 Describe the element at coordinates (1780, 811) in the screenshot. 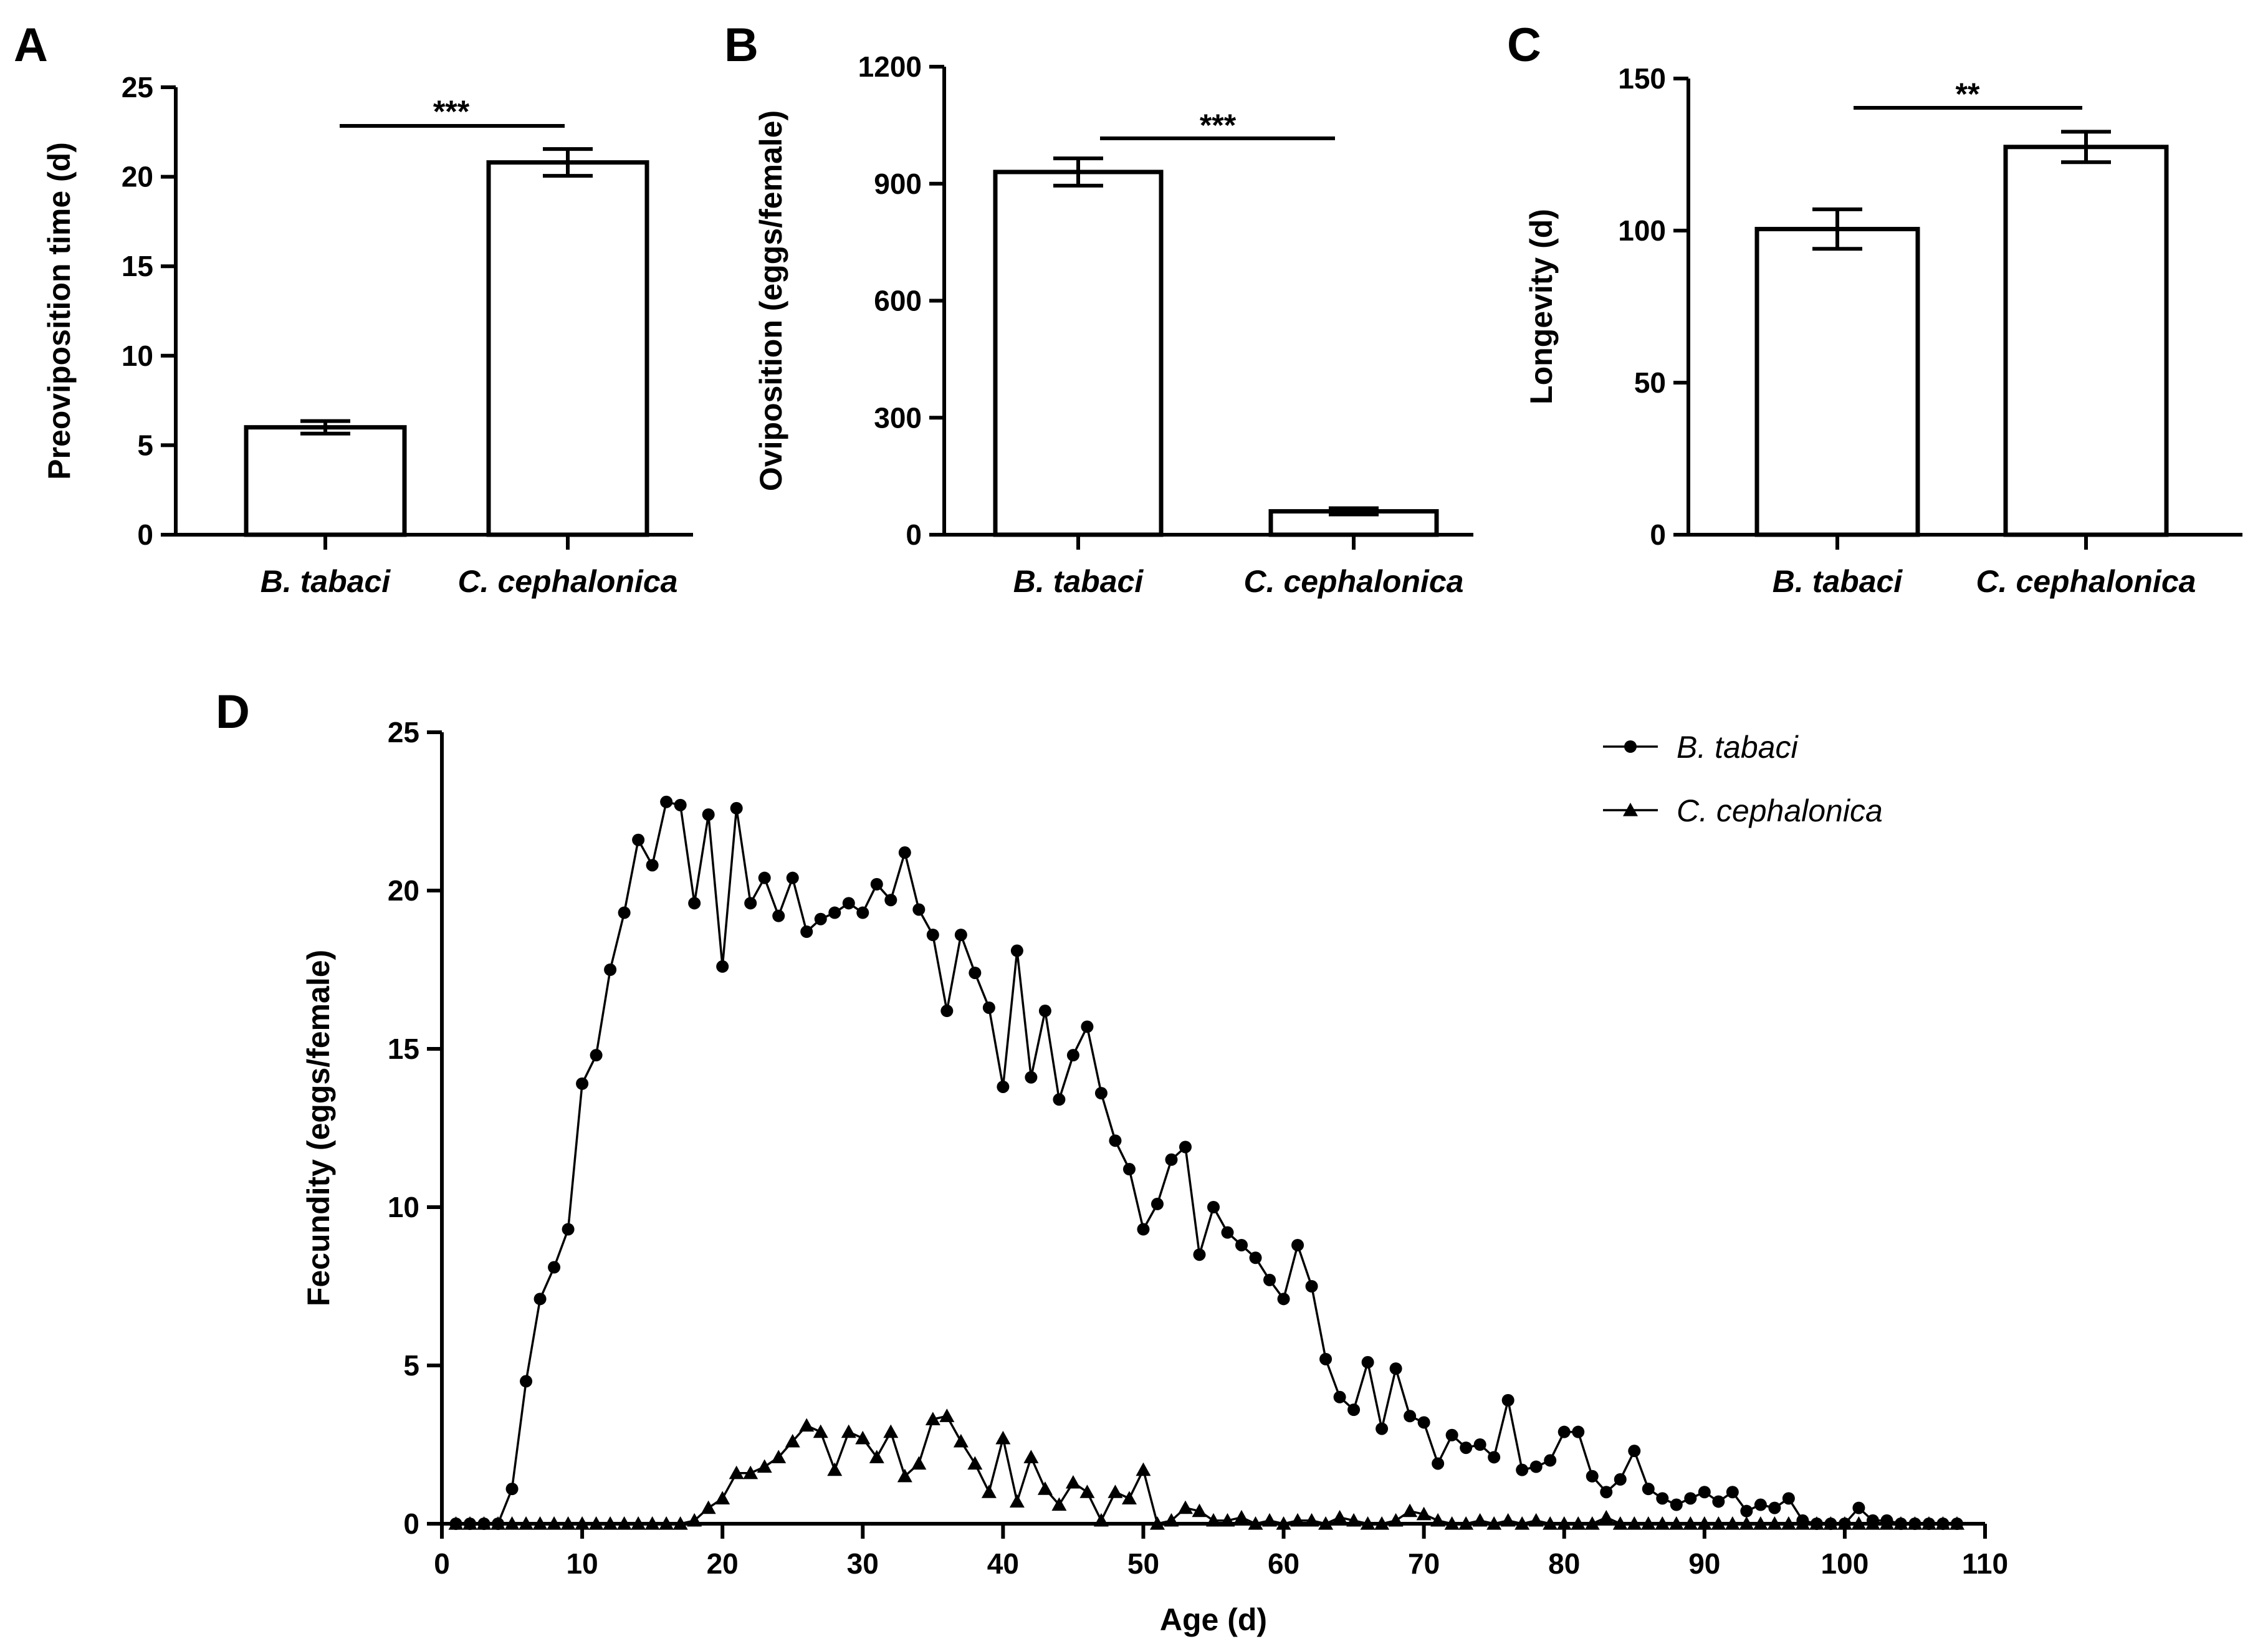

I see `legend-label: C. cephalonica` at that location.